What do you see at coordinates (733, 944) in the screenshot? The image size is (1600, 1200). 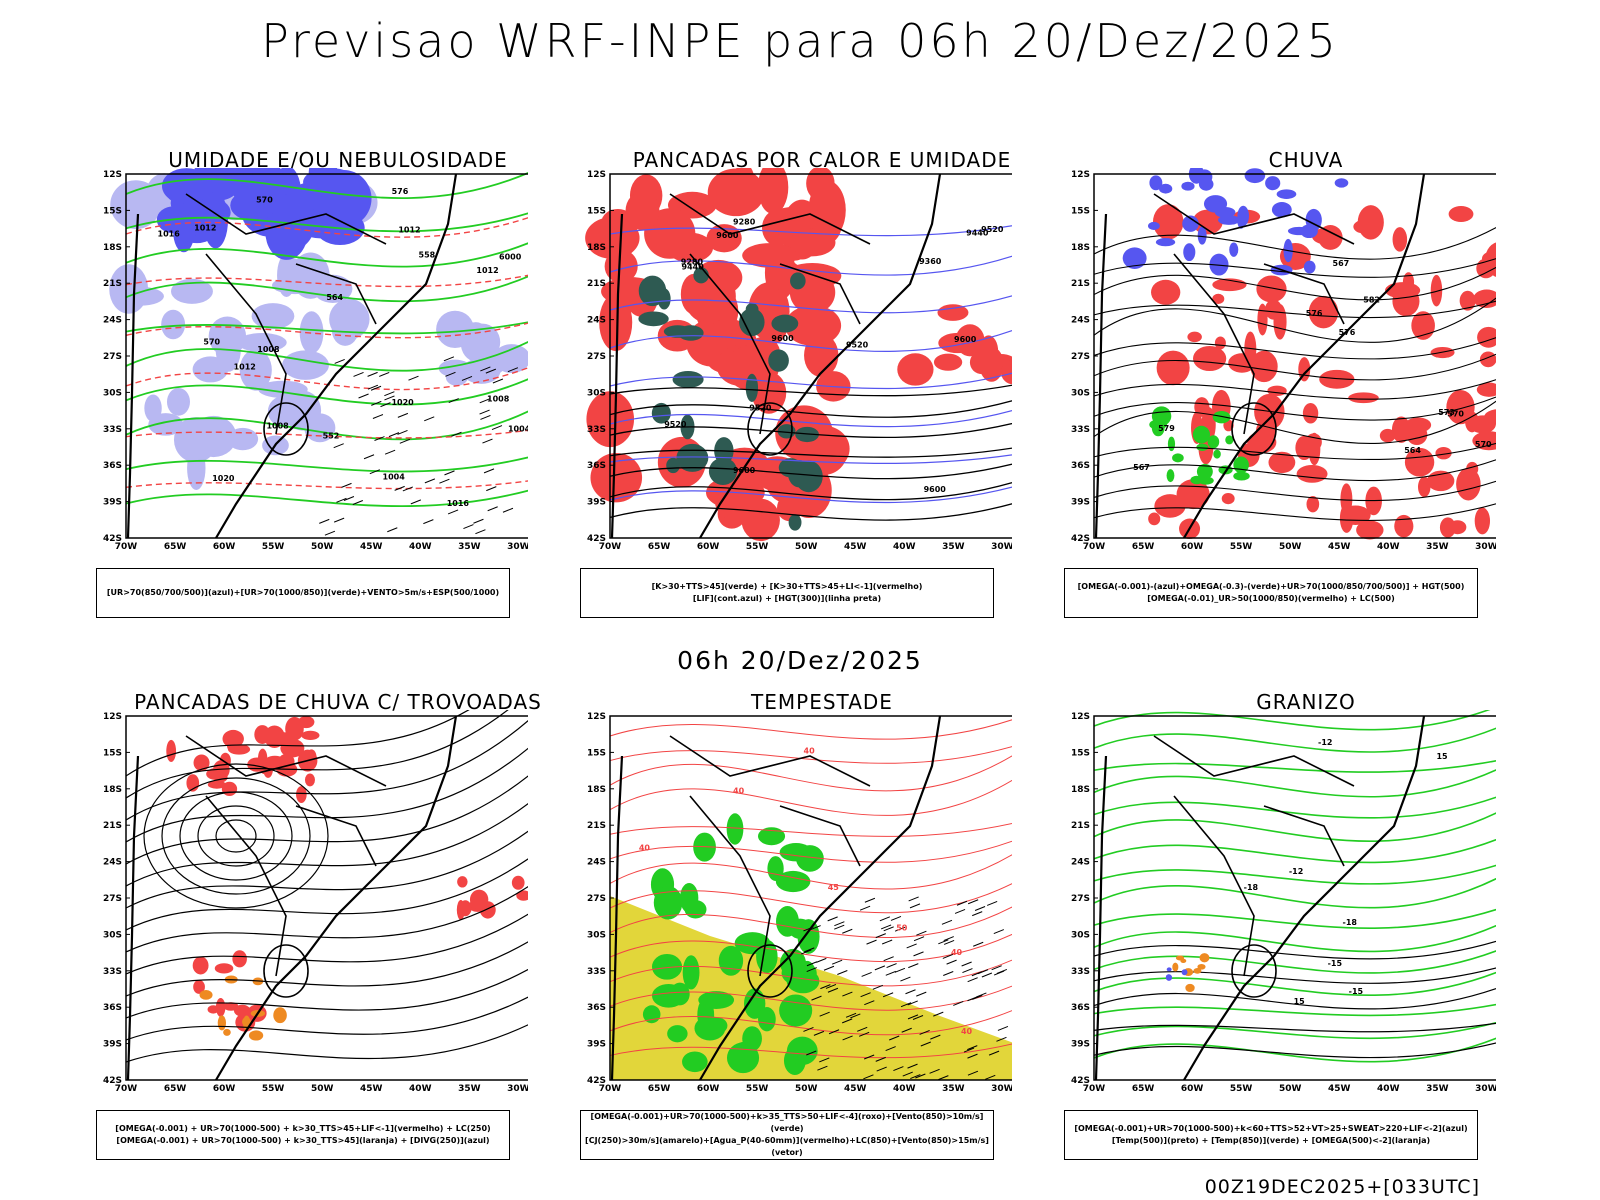 I see `wind850-green` at bounding box center [733, 944].